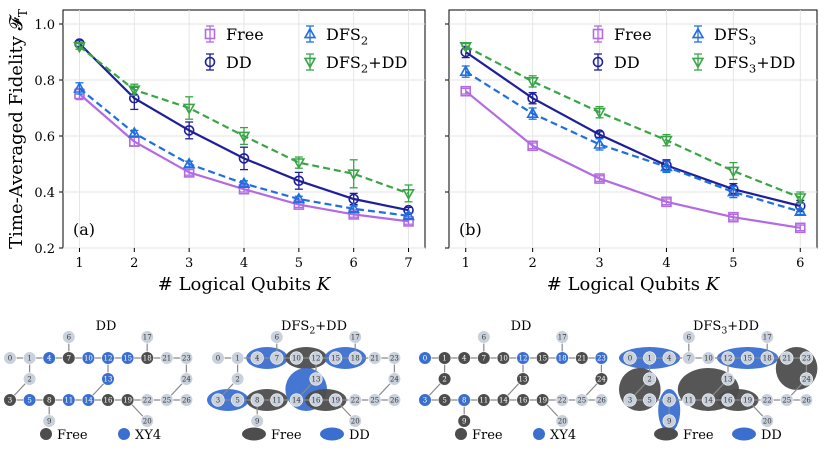 Image resolution: width=830 pixels, height=453 pixels. I want to click on legend-label: XY4, so click(148, 435).